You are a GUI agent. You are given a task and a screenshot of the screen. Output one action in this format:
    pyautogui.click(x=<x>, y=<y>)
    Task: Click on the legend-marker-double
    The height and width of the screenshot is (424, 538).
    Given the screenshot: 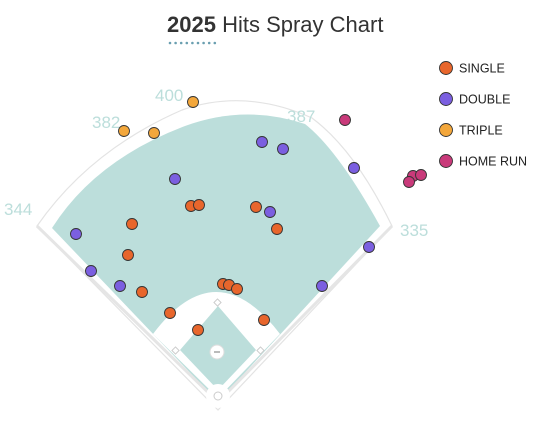 What is the action you would take?
    pyautogui.click(x=446, y=99)
    